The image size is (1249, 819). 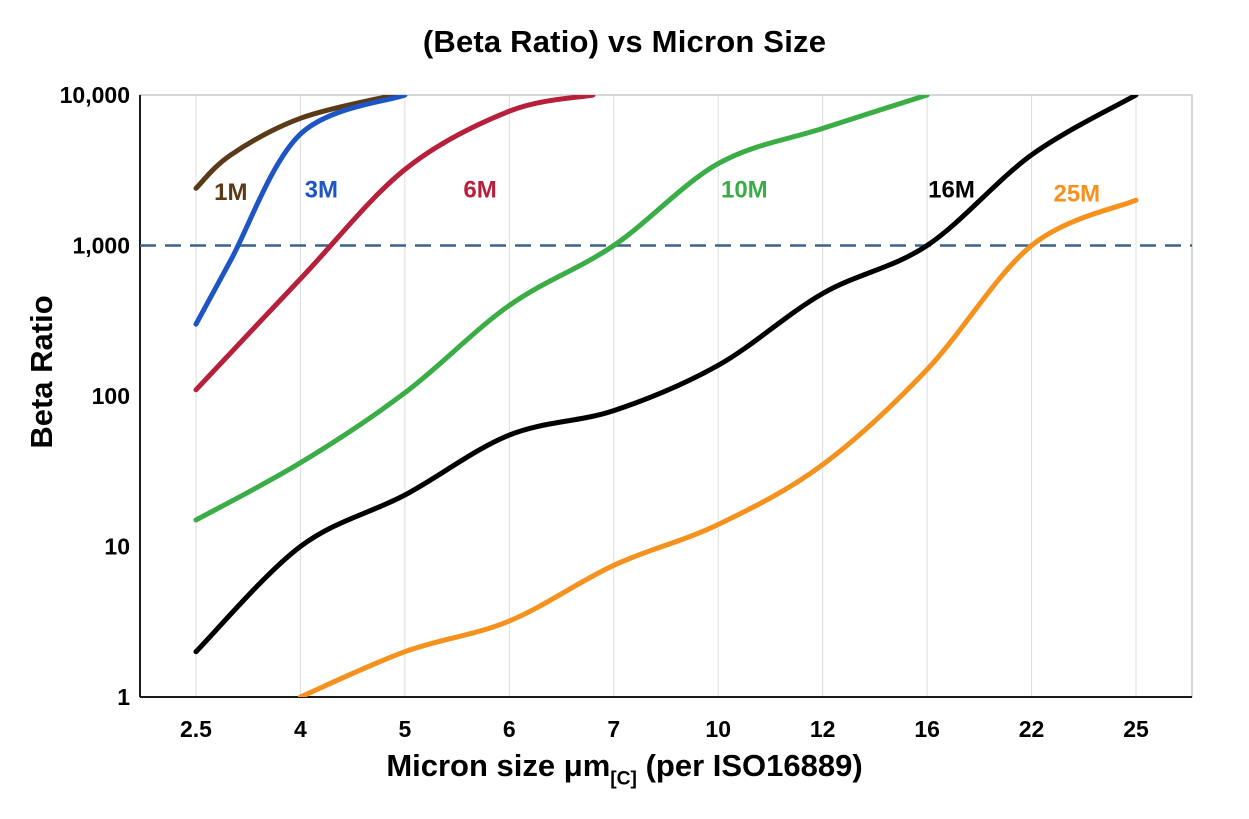 What do you see at coordinates (927, 729) in the screenshot?
I see `x-tick-label: 16` at bounding box center [927, 729].